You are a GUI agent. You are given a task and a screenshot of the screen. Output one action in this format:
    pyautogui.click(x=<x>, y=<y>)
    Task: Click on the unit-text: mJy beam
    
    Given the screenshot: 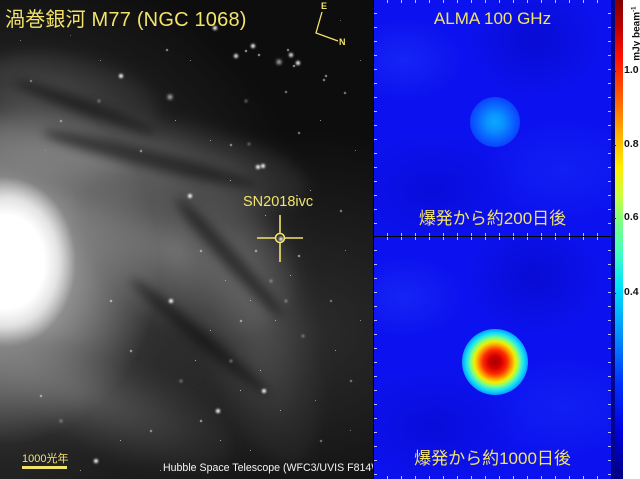 What is the action you would take?
    pyautogui.click(x=635, y=36)
    